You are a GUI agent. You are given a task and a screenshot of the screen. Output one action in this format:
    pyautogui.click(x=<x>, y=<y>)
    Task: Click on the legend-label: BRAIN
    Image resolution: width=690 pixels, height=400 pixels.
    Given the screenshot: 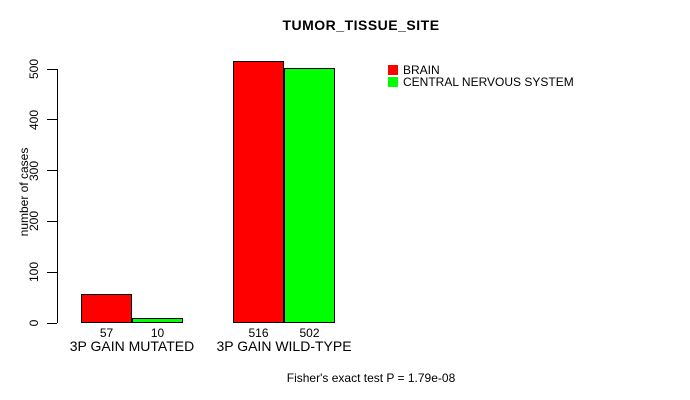 What is the action you would take?
    pyautogui.click(x=421, y=70)
    